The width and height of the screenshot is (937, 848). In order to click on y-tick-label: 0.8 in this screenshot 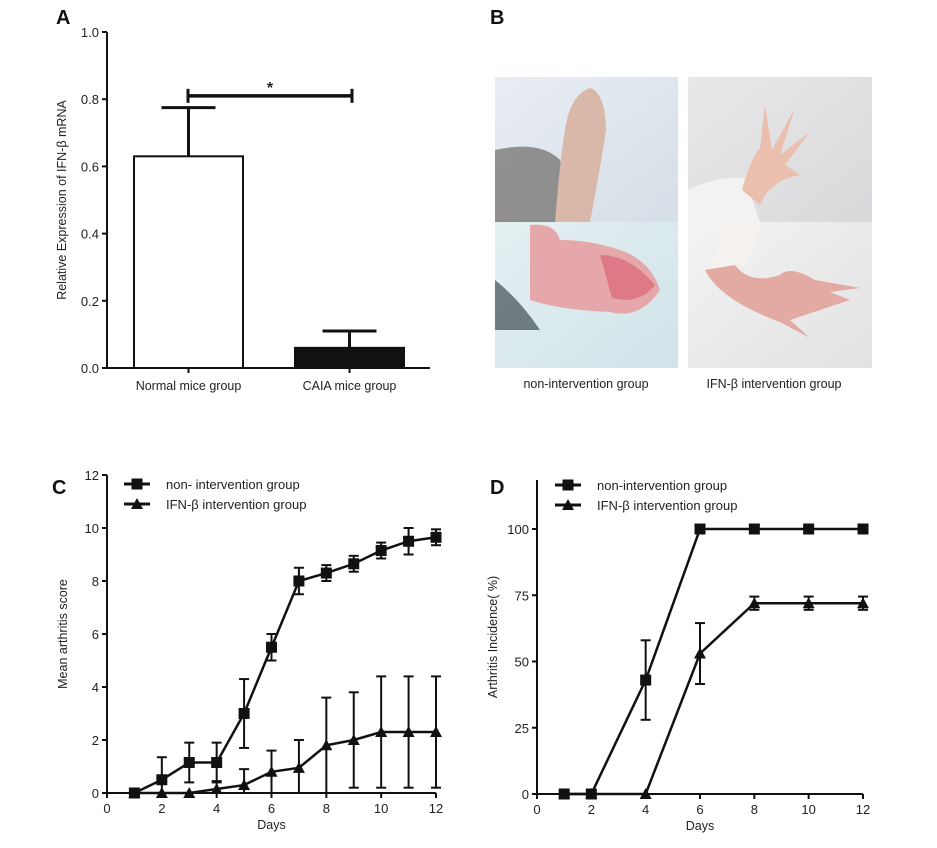, I will do `click(90, 99)`.